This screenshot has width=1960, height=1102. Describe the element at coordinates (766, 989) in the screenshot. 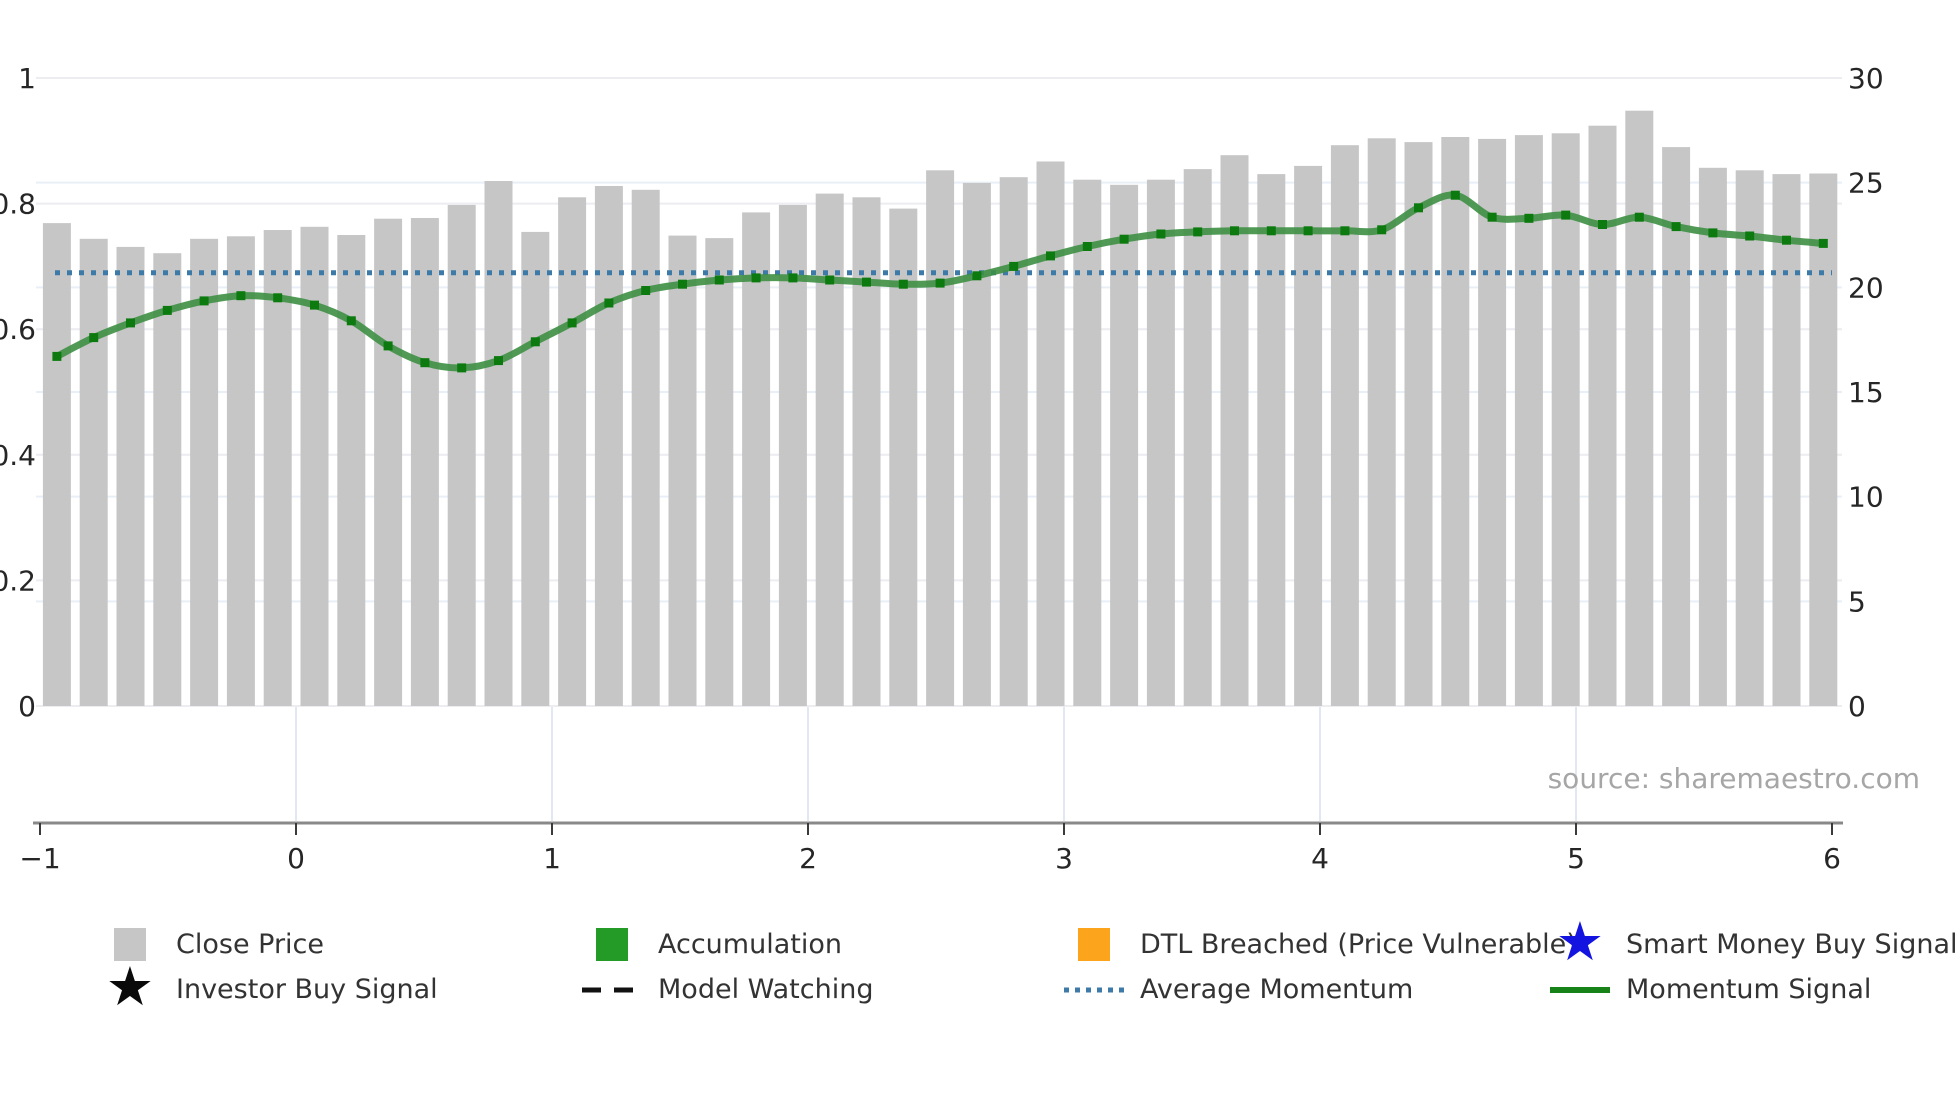

I see `legend-label: Model Watching` at that location.